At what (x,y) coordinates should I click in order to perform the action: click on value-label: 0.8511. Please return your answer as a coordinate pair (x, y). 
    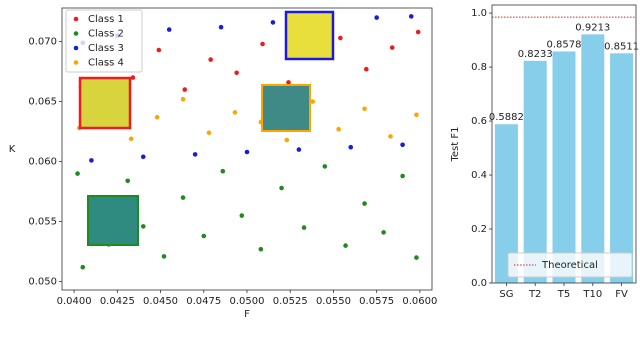
    Looking at the image, I should click on (621, 46).